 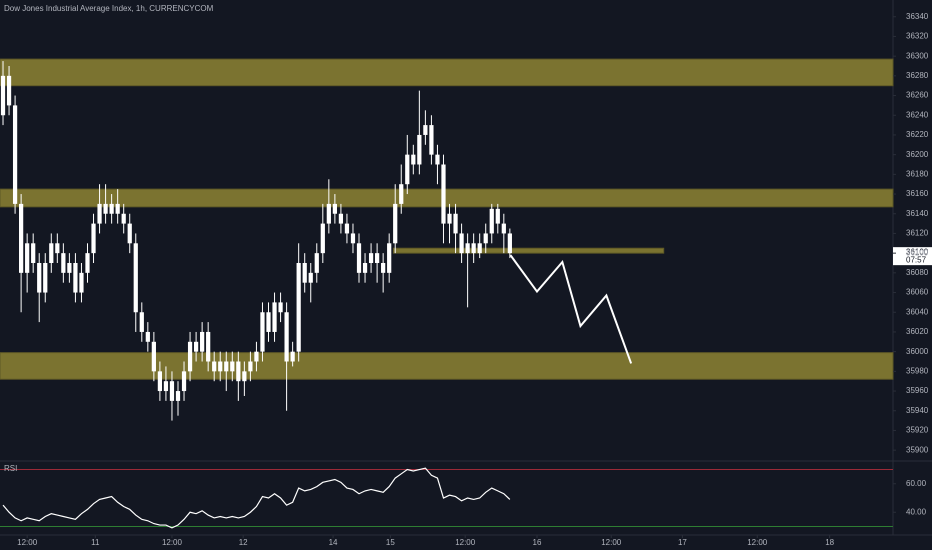 I want to click on rsi-tick-label: 40.00, so click(x=916, y=511).